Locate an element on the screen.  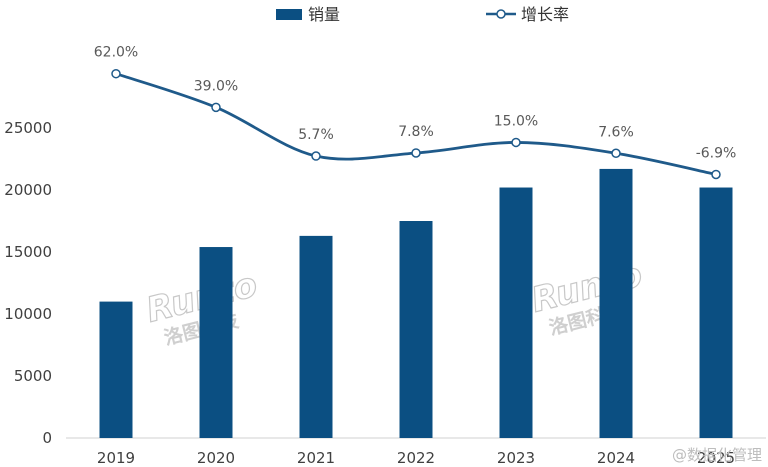
legend: 销量 增长率 is located at coordinates (422, 14).